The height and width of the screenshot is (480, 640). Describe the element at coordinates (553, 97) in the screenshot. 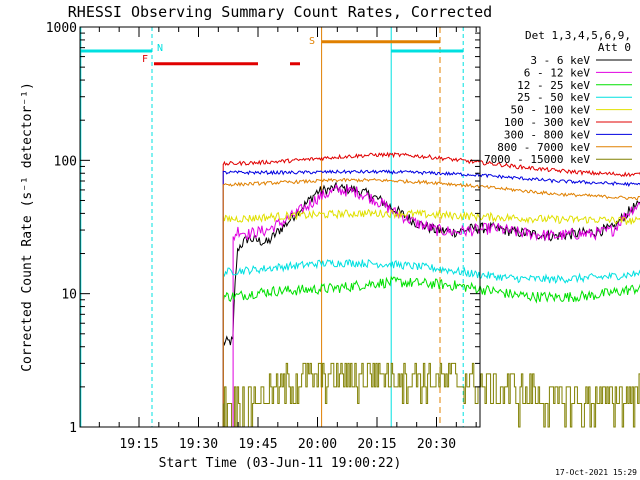

I see `legend-label-3: 25 - 50 keV` at that location.